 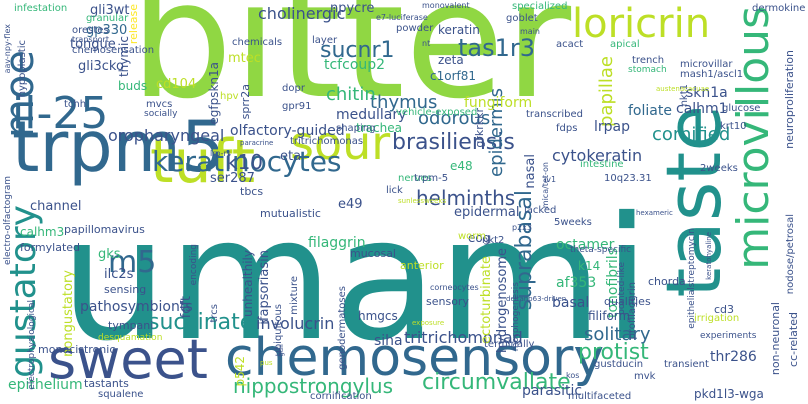 I want to click on word-pointed-like: pointed-like, so click(x=622, y=288).